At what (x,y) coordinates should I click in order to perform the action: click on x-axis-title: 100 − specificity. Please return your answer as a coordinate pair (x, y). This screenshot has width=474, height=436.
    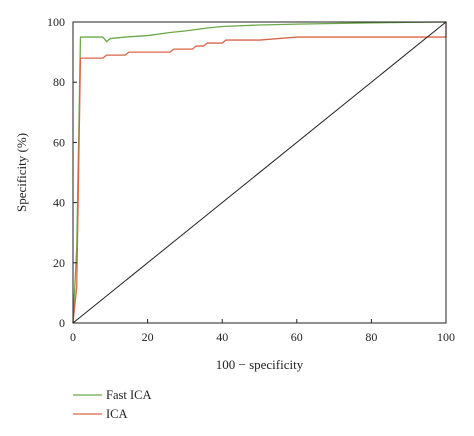
    Looking at the image, I should click on (260, 364).